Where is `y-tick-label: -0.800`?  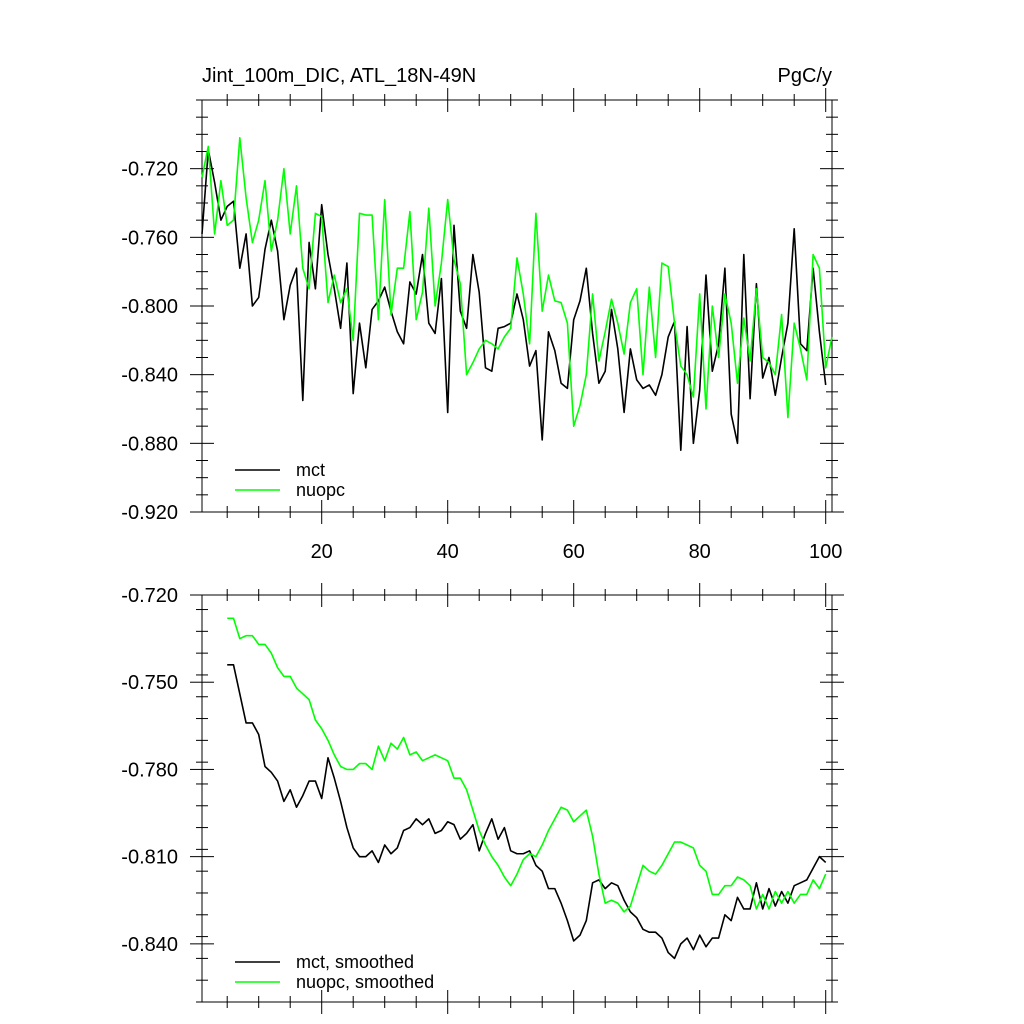
y-tick-label: -0.800 is located at coordinates (149, 307).